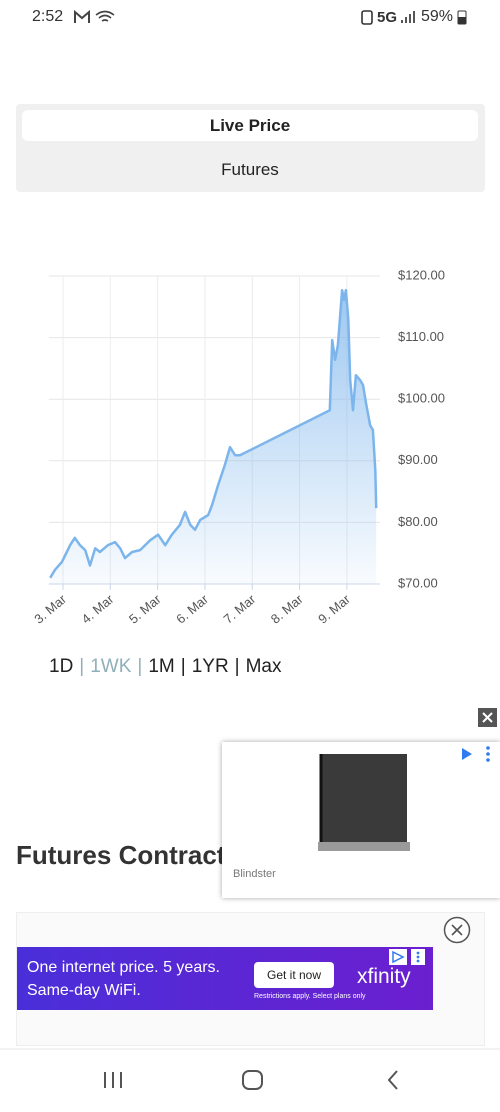 The image size is (500, 1112). Describe the element at coordinates (145, 609) in the screenshot. I see `x-tick-label: 5. Mar` at that location.